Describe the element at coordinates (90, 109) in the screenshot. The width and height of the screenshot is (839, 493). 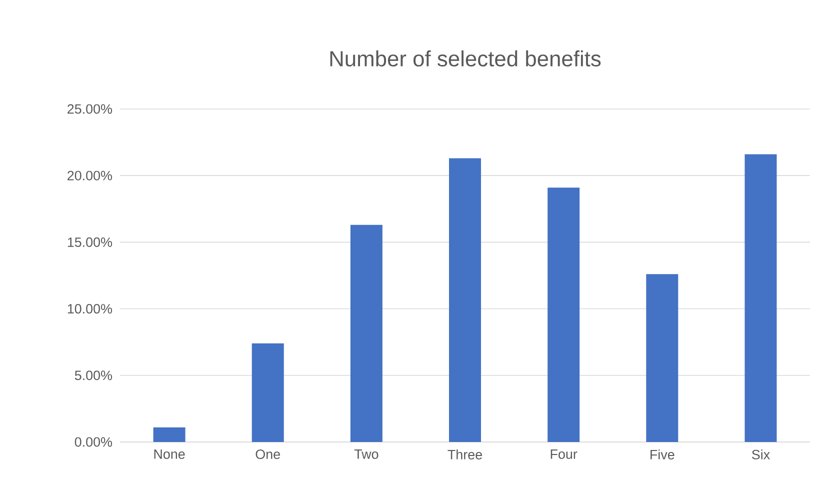
I see `y-tick-label: 25.00%` at that location.